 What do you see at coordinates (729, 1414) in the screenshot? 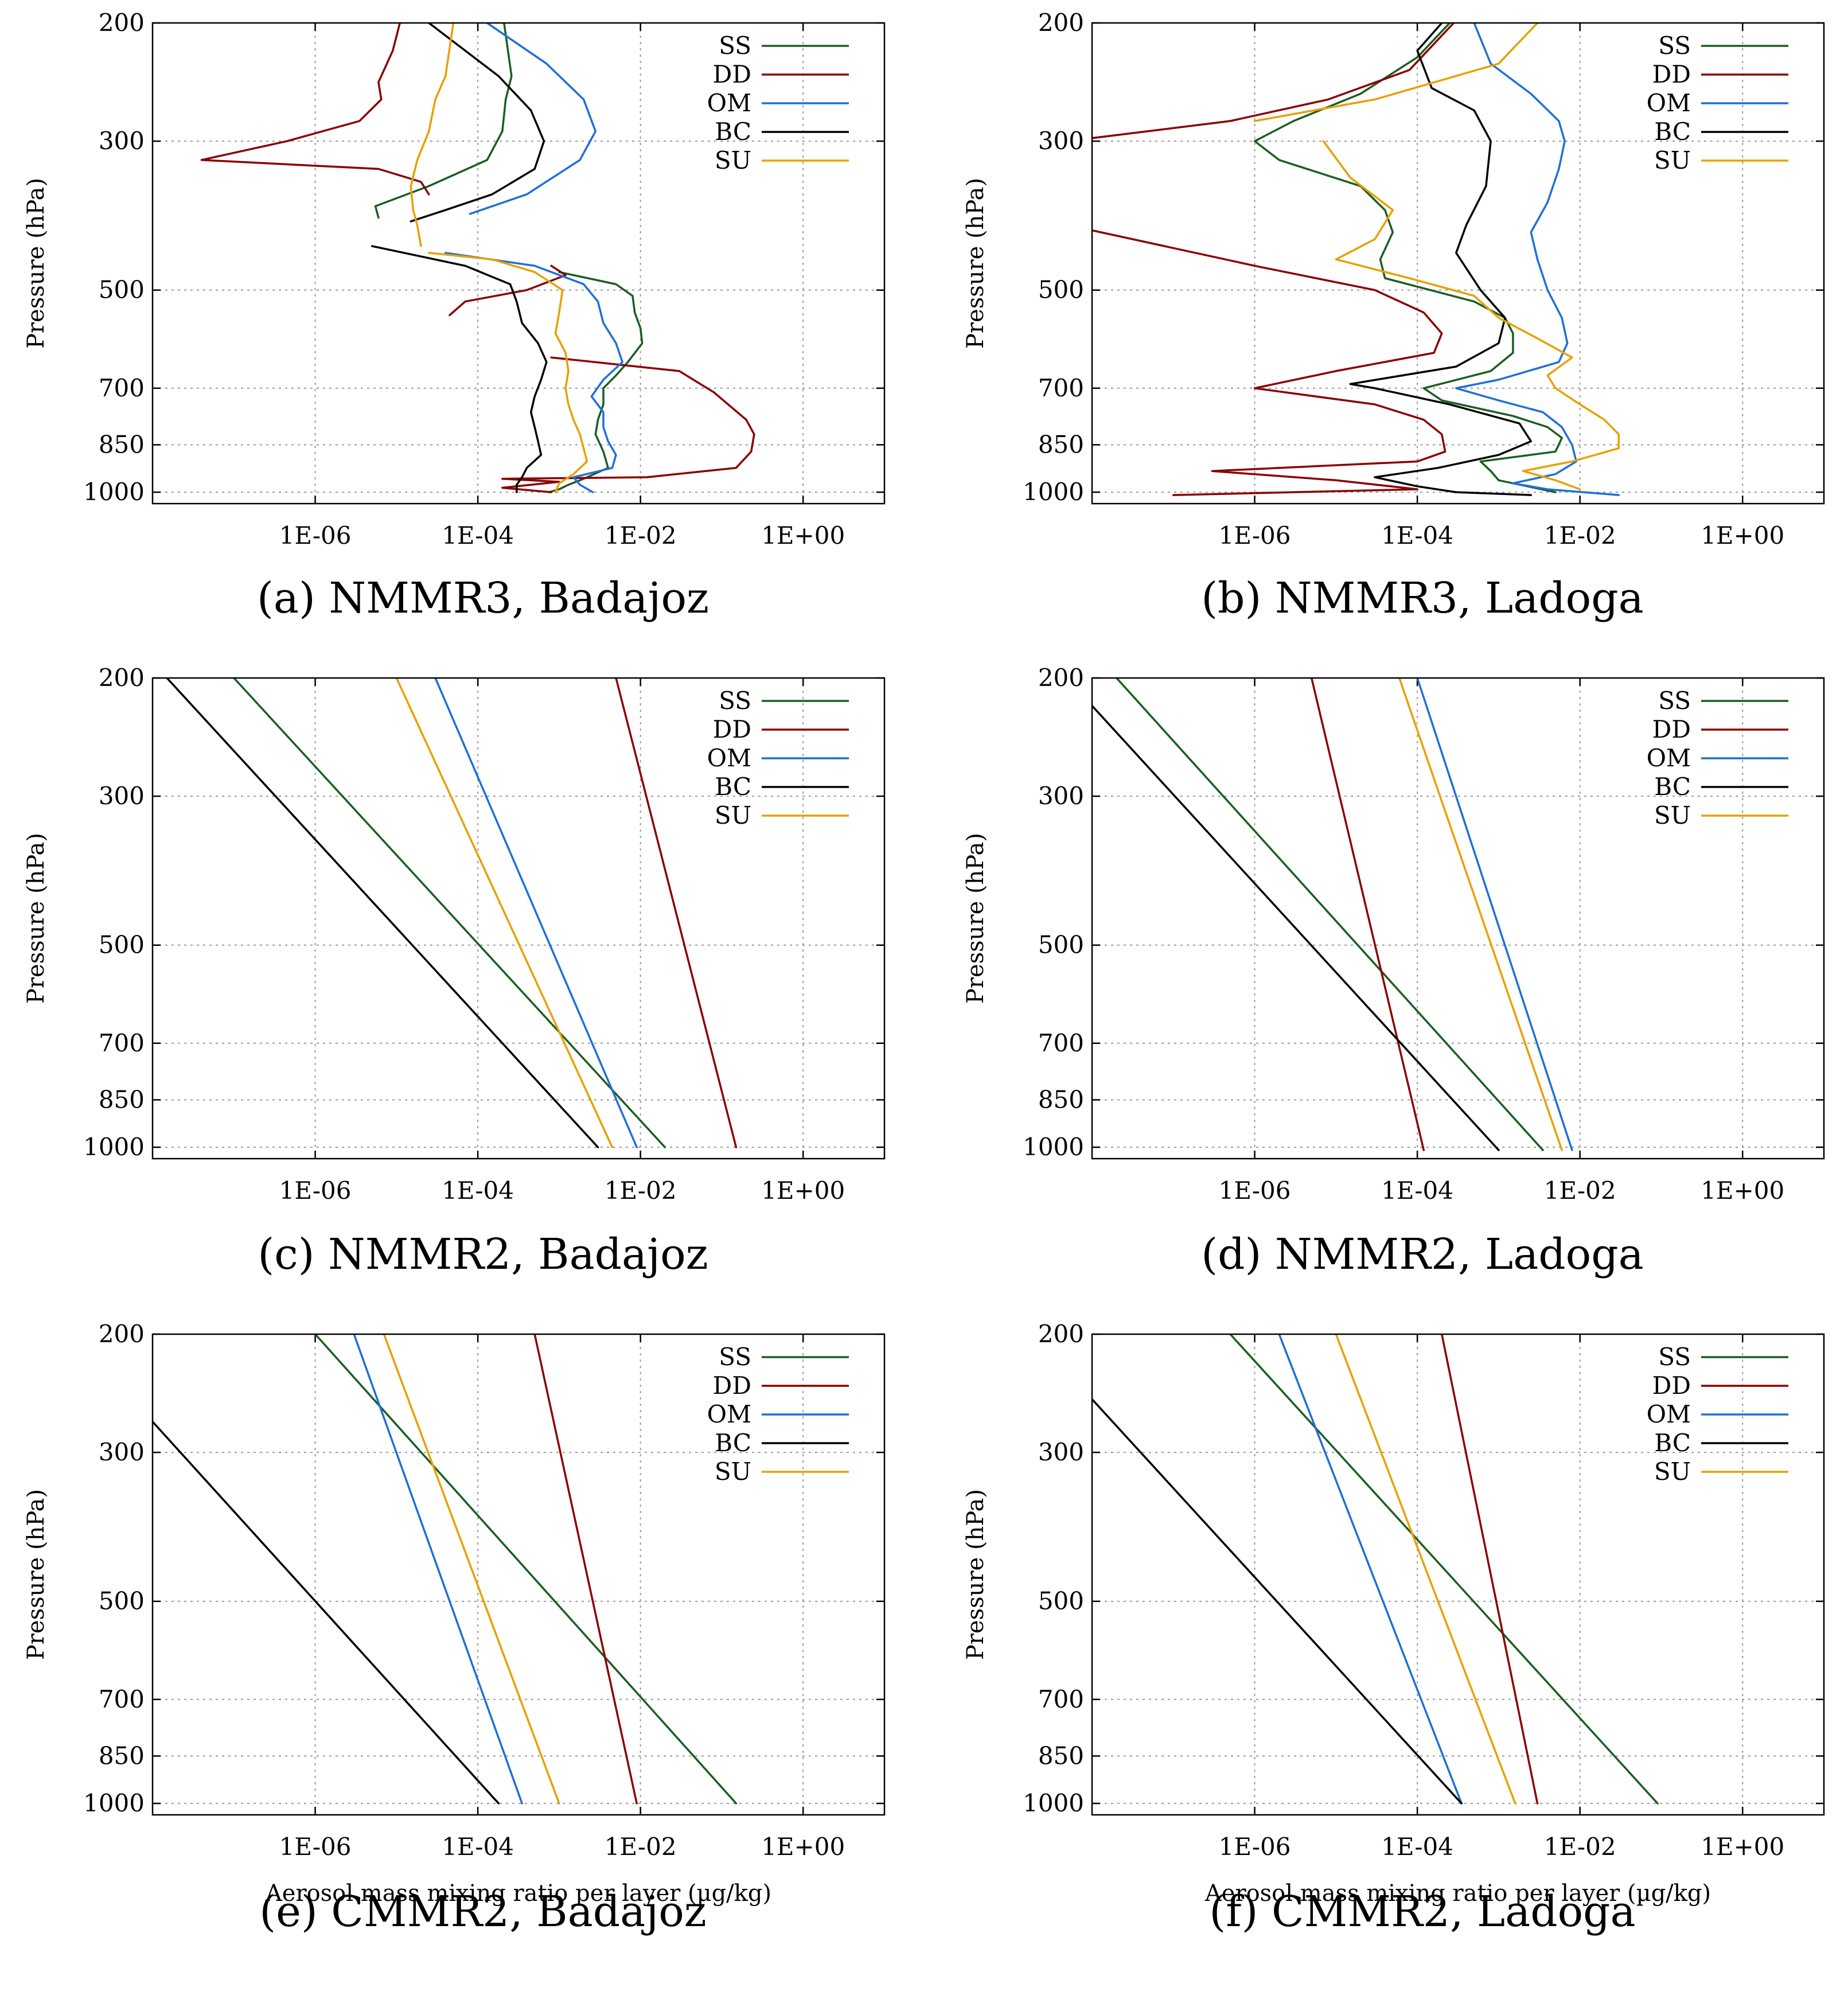
I see `legend-label-om: OM` at bounding box center [729, 1414].